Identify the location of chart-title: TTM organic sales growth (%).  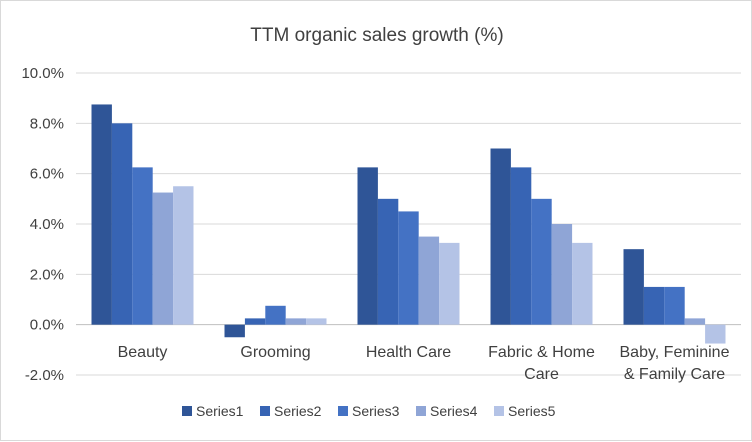
(376, 35).